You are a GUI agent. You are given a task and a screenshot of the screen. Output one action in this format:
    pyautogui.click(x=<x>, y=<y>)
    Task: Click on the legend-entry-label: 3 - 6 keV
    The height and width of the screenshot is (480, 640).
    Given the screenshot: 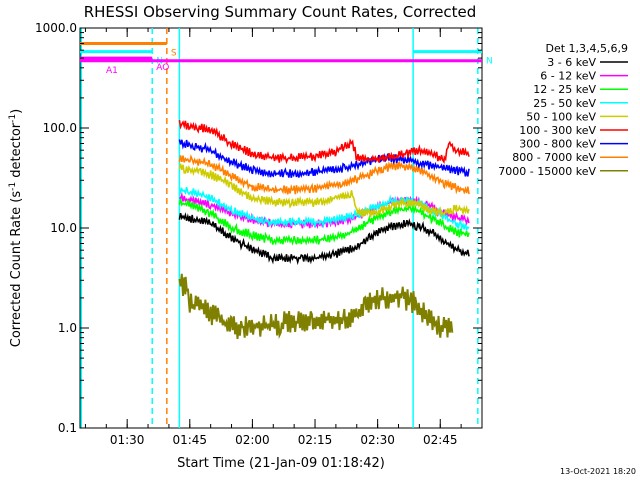 What is the action you would take?
    pyautogui.click(x=571, y=62)
    